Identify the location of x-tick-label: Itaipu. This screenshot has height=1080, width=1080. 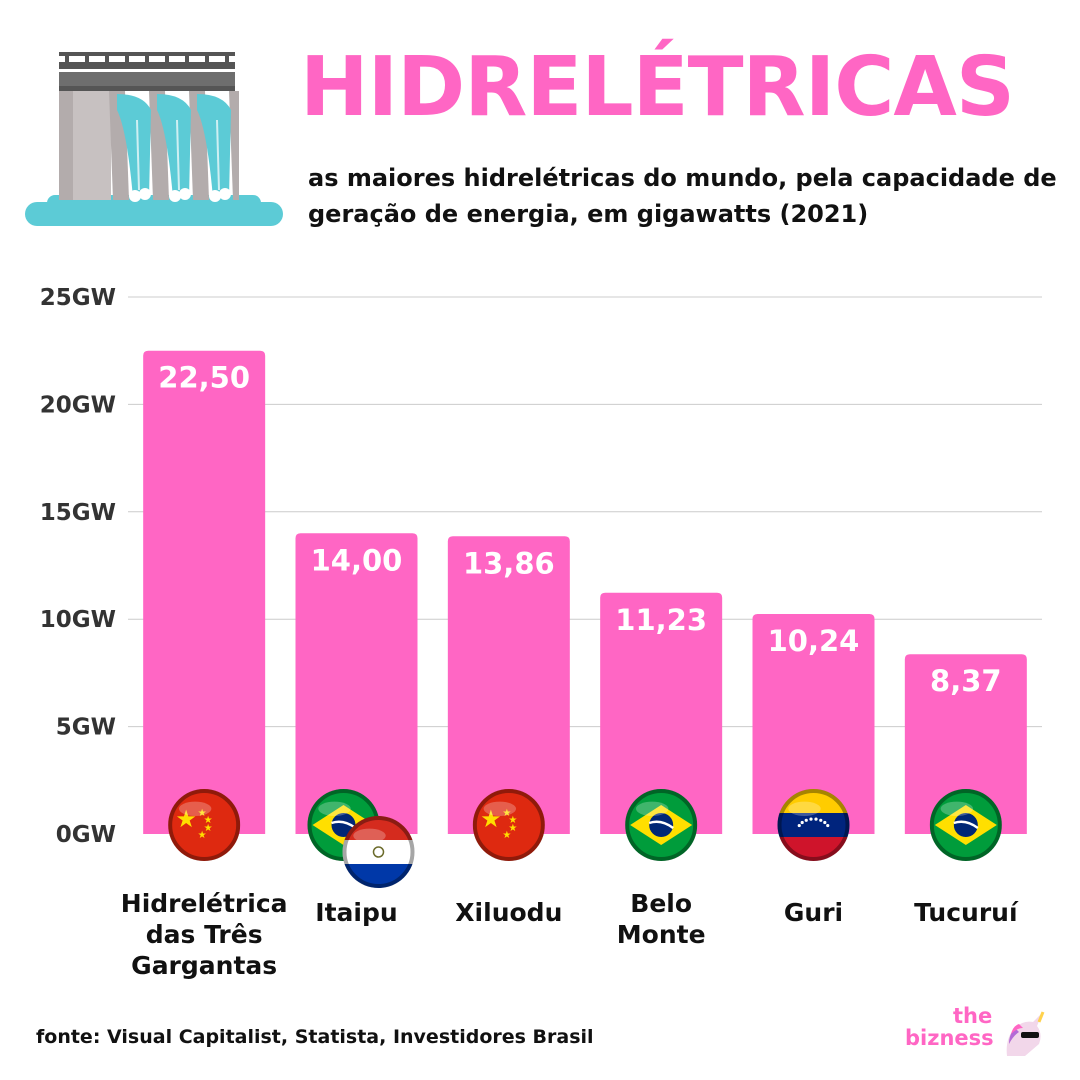
(356, 912).